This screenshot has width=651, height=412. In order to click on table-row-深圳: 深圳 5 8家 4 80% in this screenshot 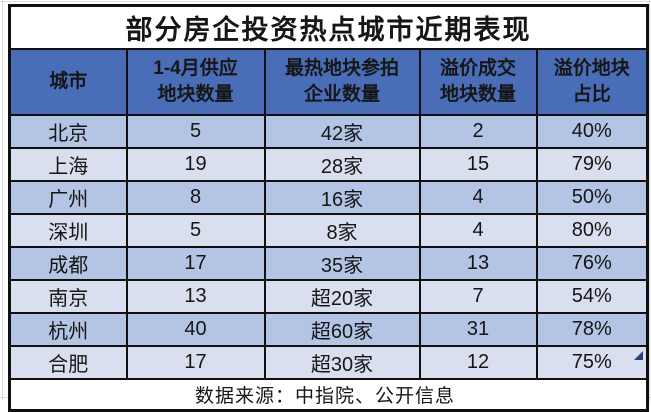, I will do `click(328, 230)`.